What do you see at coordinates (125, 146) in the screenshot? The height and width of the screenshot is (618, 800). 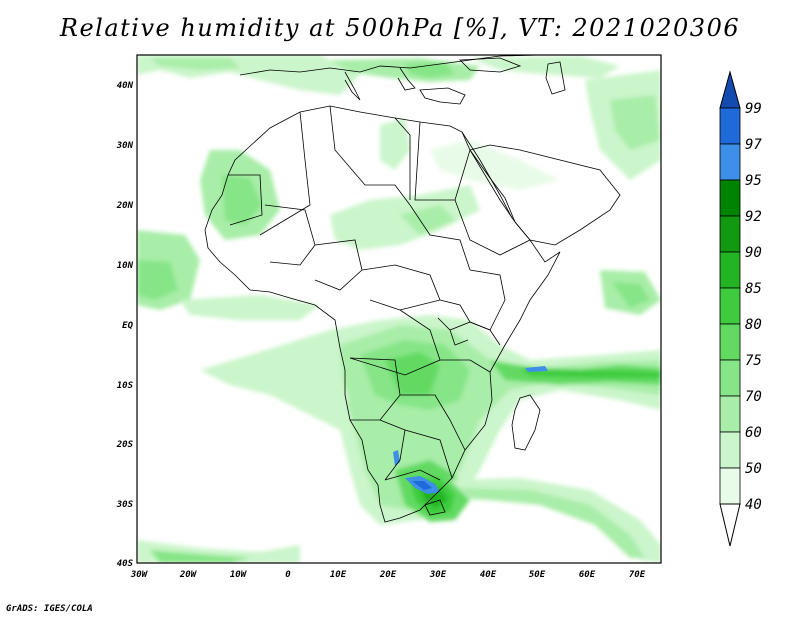 I see `lat-tick-label: 30N` at bounding box center [125, 146].